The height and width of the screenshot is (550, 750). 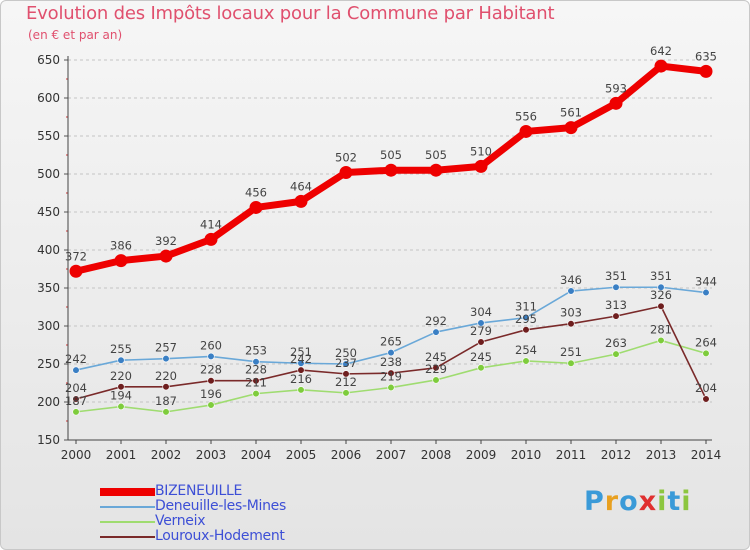 I want to click on data-label: 211, so click(x=256, y=383).